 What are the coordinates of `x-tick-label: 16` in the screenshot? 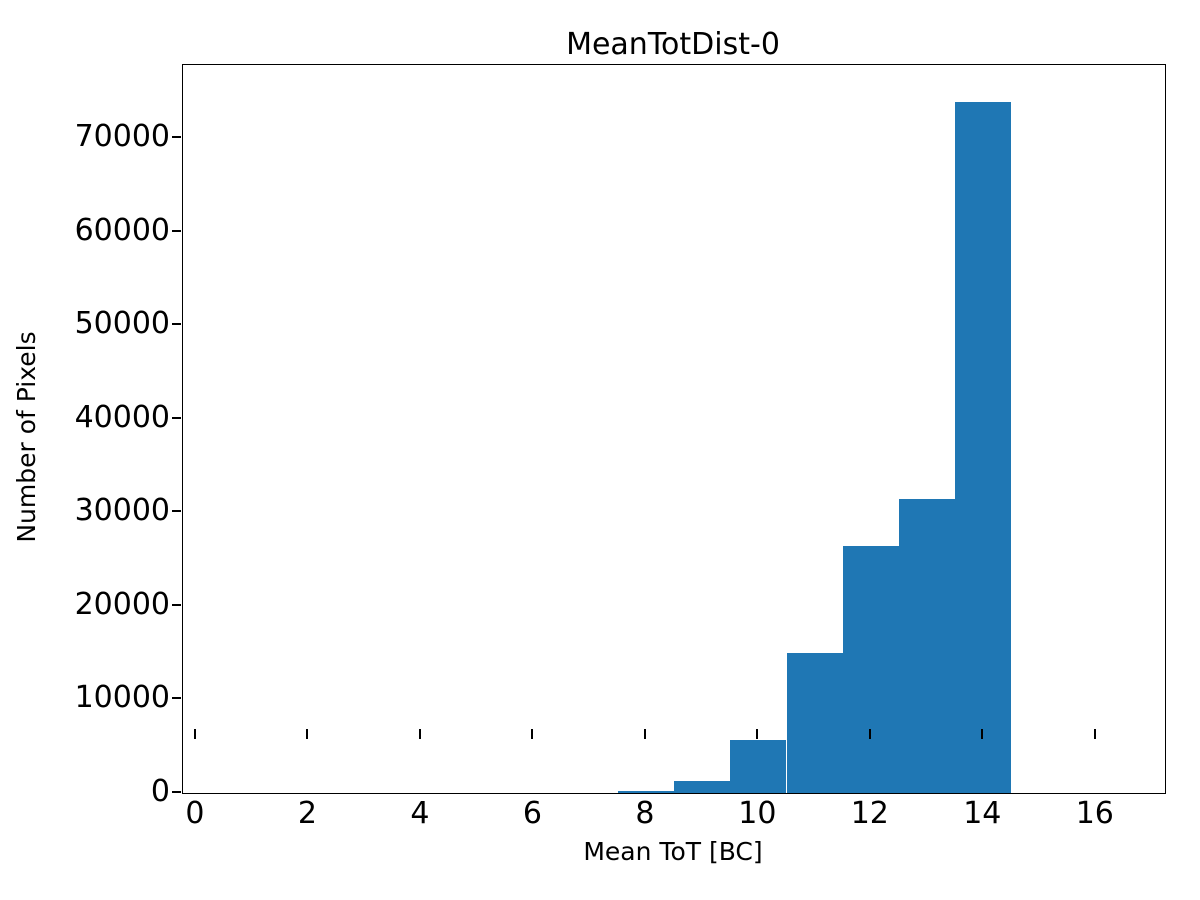 It's located at (1094, 813).